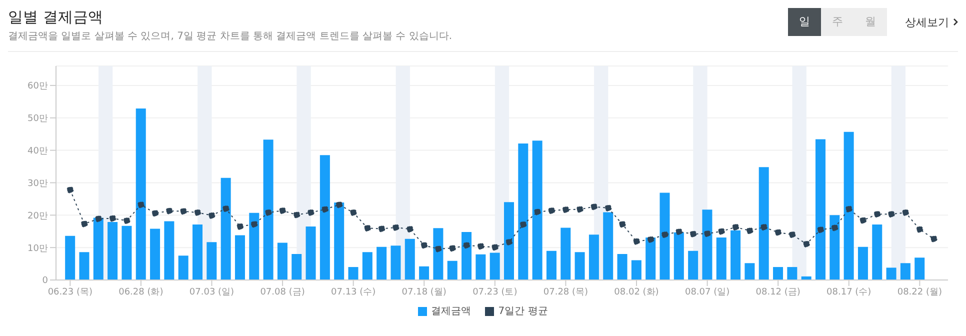 The image size is (966, 336). Describe the element at coordinates (282, 292) in the screenshot. I see `x-tick-label: 07.08 (금)` at that location.